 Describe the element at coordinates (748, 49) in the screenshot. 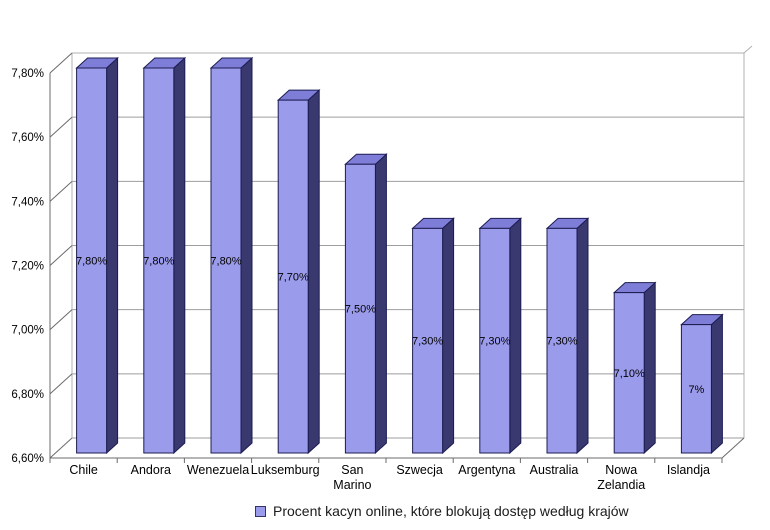

I see `wall-corner-tick` at that location.